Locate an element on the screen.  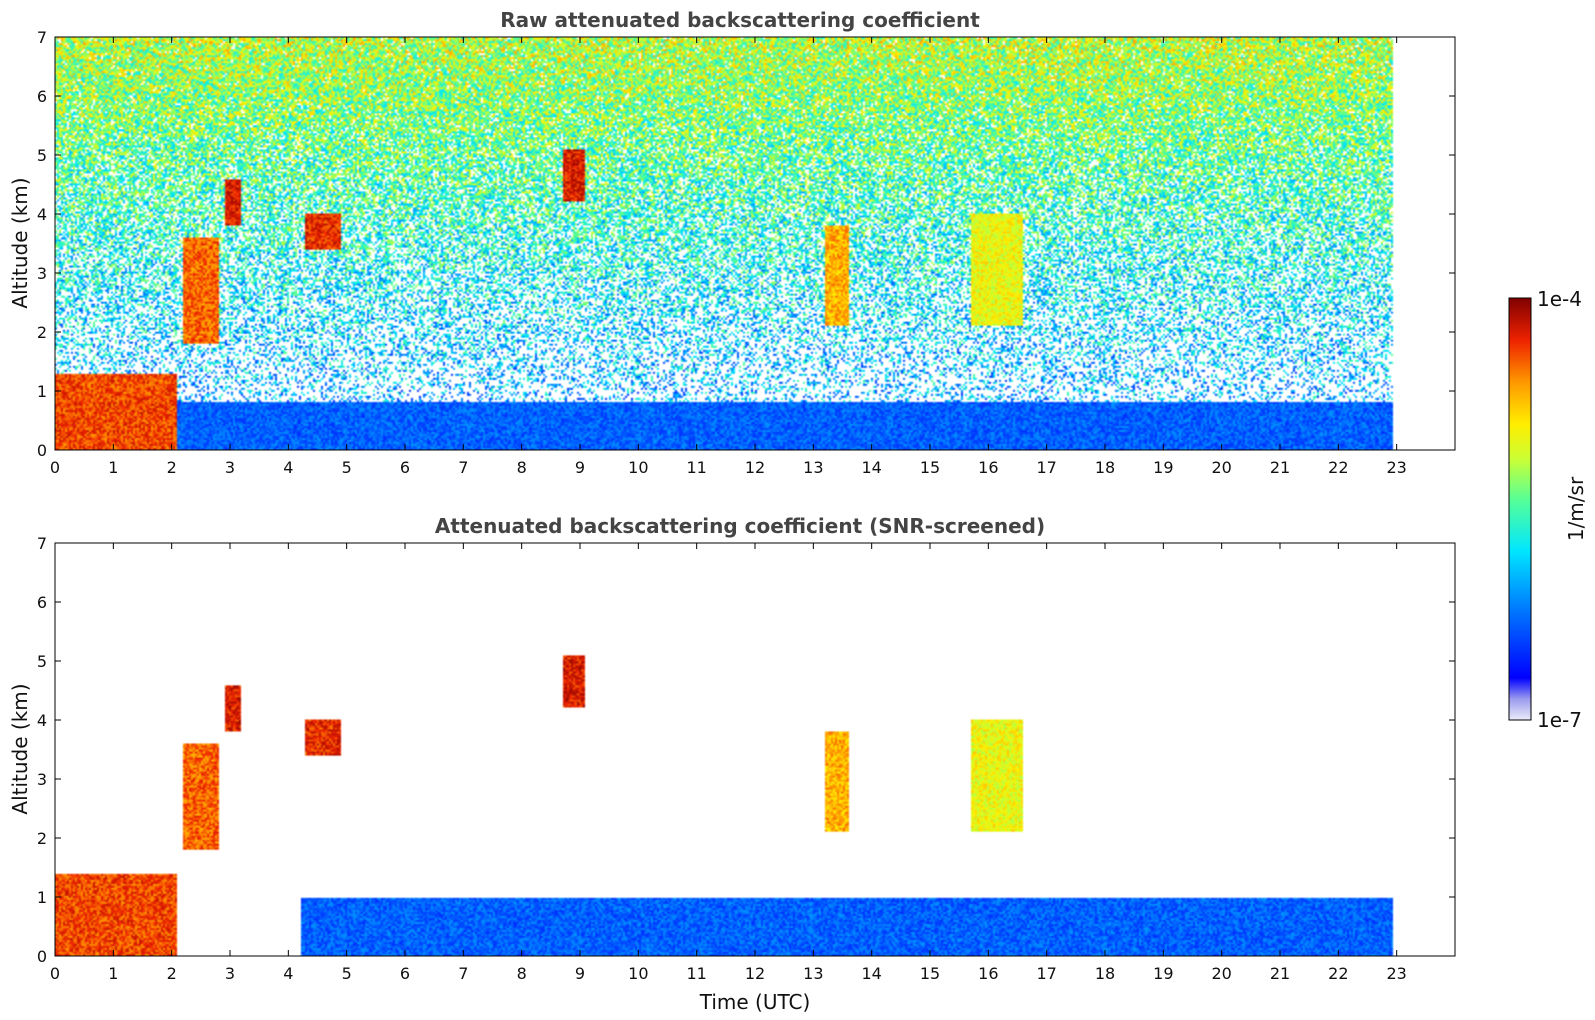
x-axis-label: Time (UTC) is located at coordinates (755, 1002).